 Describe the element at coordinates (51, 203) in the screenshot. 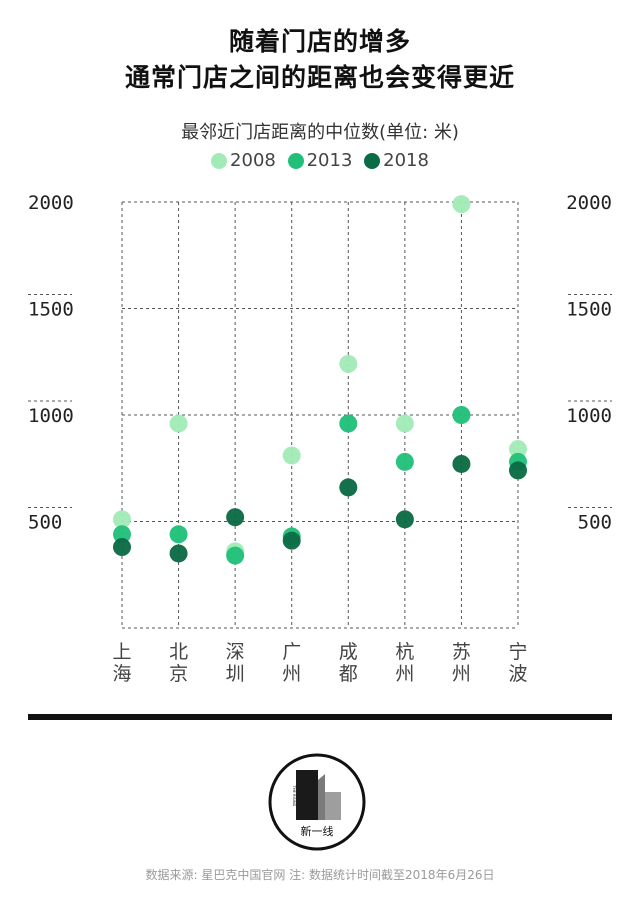

I see `y-tick-label-left: 2000` at that location.